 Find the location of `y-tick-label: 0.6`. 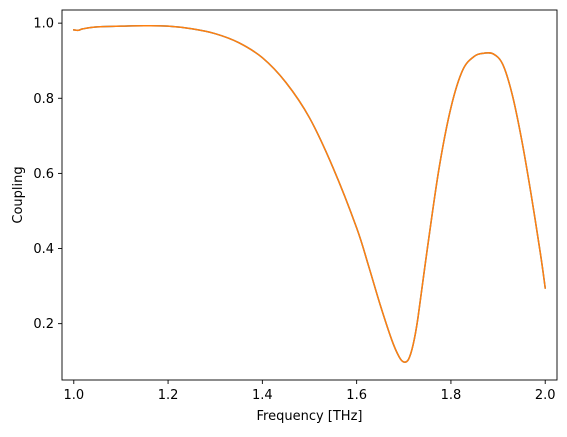

y-tick-label: 0.6 is located at coordinates (43, 174).